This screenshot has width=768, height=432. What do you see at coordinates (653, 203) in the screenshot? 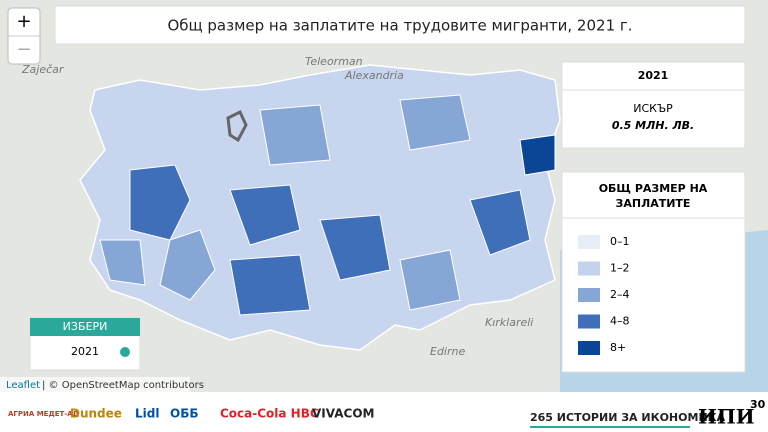
I see `legend-title: ЗАПЛАТИТЕ` at bounding box center [653, 203].